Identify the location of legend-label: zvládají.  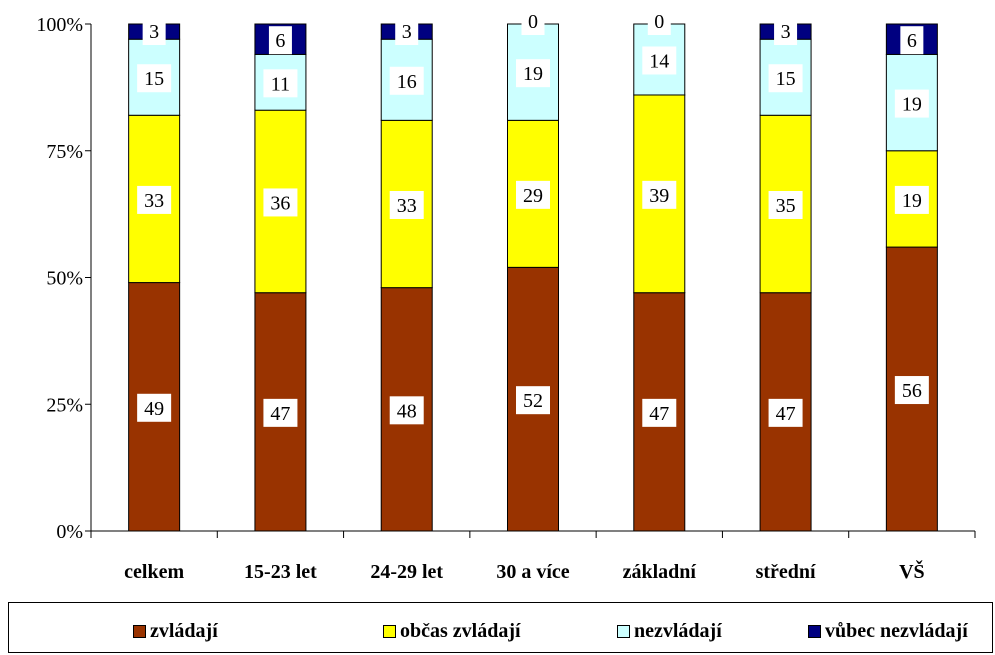
(184, 631).